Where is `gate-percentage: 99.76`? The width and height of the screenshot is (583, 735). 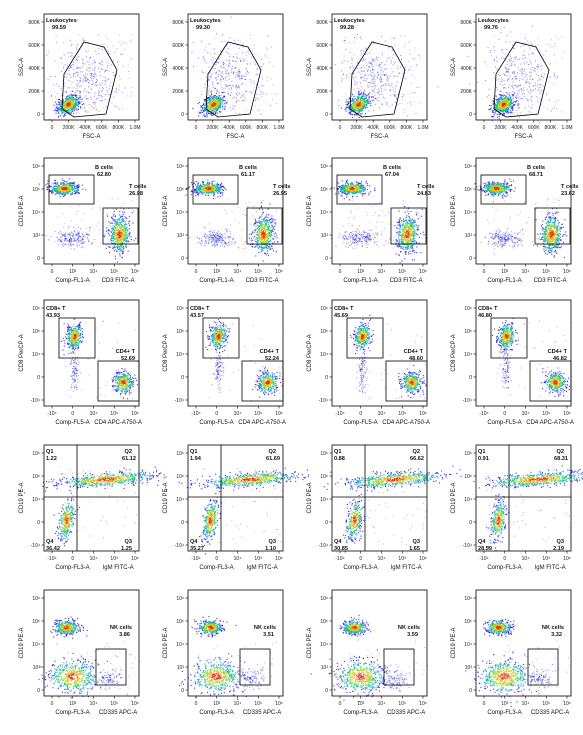 gate-percentage: 99.76 is located at coordinates (491, 28).